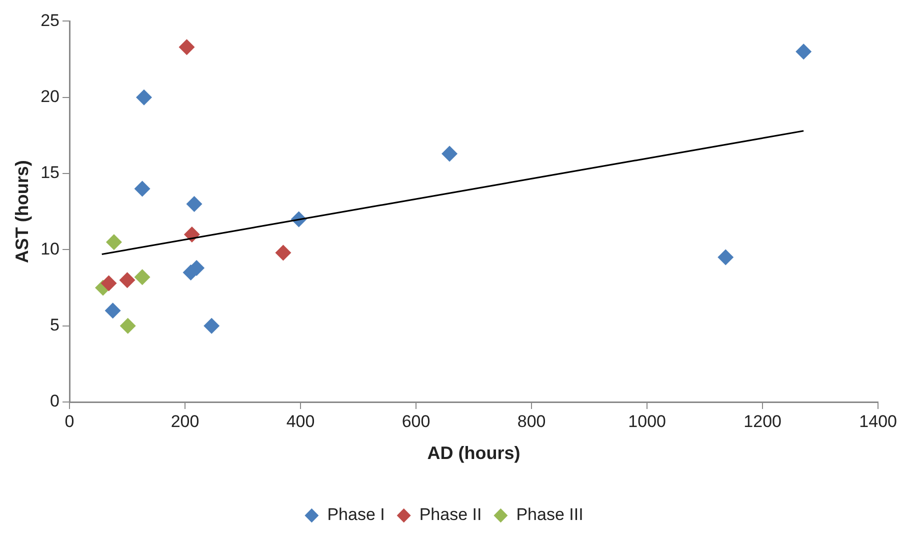 Image resolution: width=908 pixels, height=542 pixels. I want to click on x-tick-label: 1400, so click(878, 421).